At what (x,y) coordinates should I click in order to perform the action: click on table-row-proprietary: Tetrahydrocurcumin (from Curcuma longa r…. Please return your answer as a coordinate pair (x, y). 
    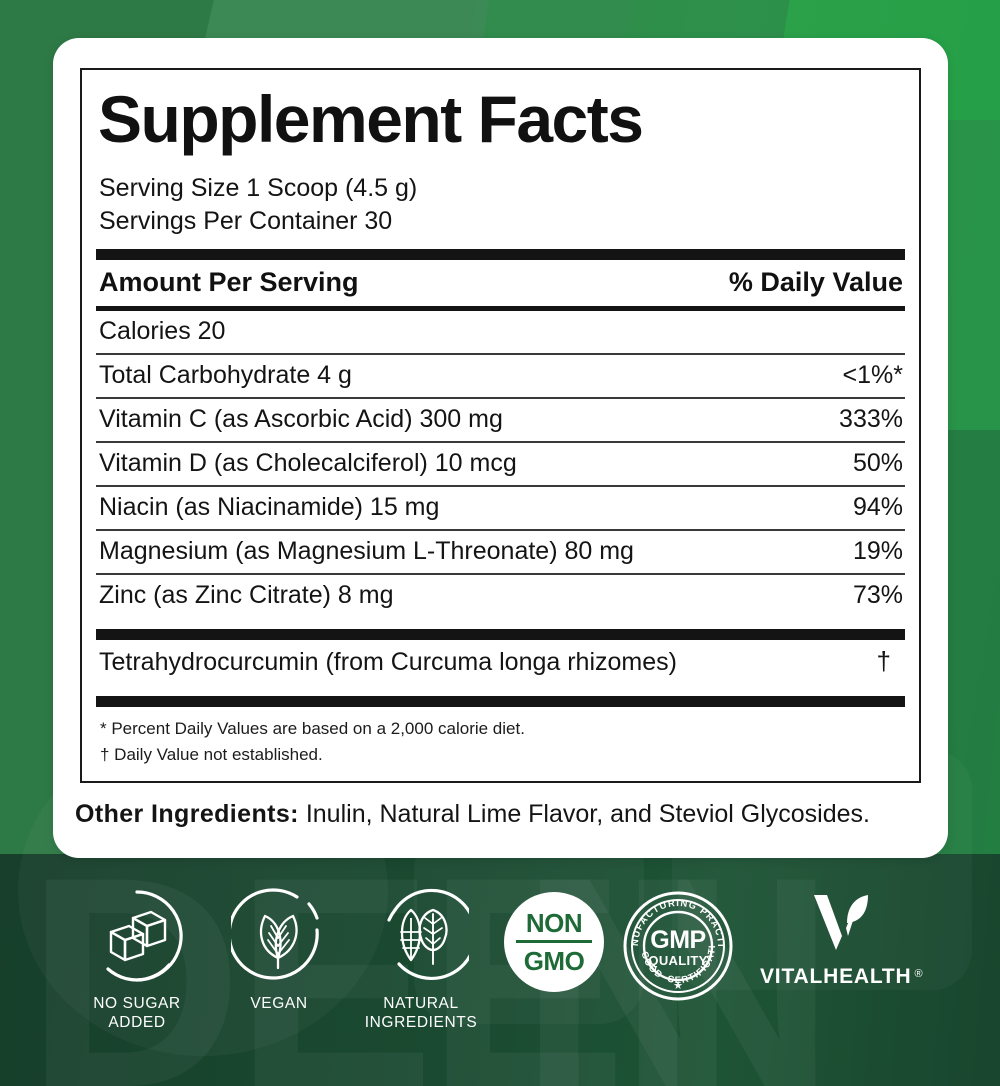
    Looking at the image, I should click on (500, 662).